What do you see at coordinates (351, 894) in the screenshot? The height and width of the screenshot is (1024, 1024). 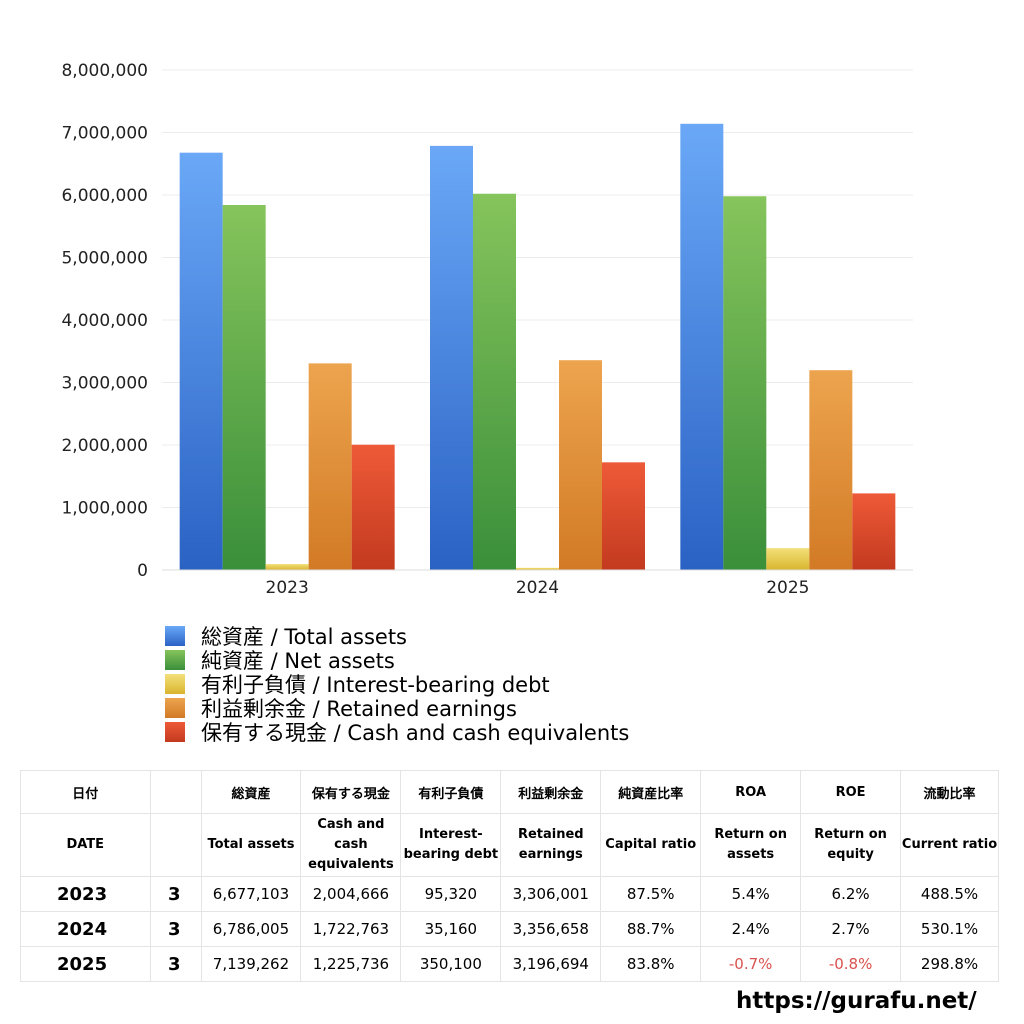 I see `cell-cash: 2,004,666` at bounding box center [351, 894].